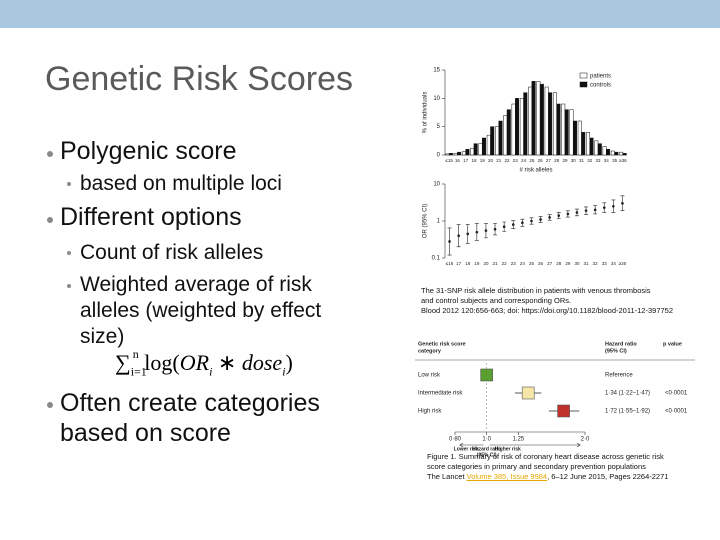 This screenshot has height=540, width=720. I want to click on y-tick-label: 15, so click(436, 71).